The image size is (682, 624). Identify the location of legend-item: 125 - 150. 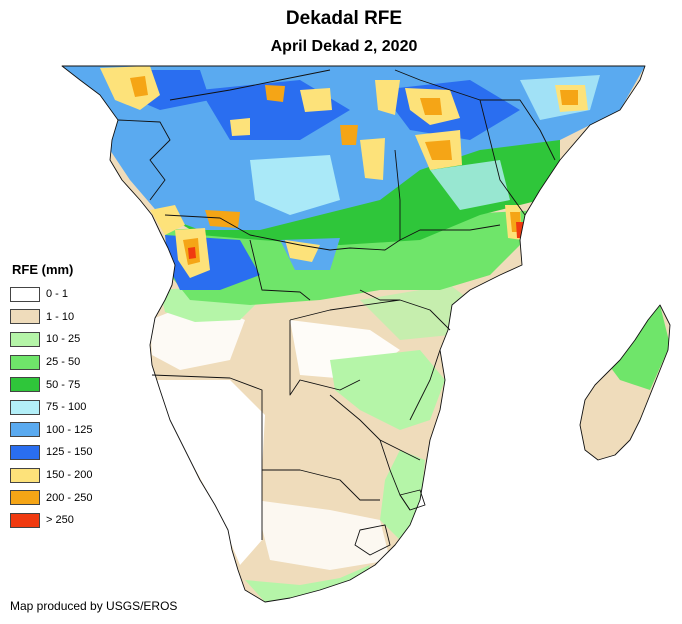
(51, 452).